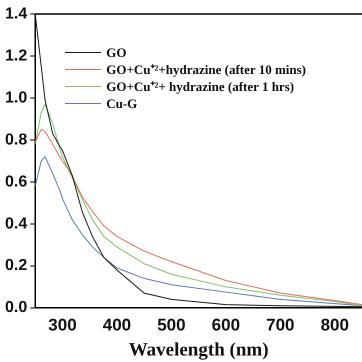  I want to click on x-tick-label: 500, so click(171, 325).